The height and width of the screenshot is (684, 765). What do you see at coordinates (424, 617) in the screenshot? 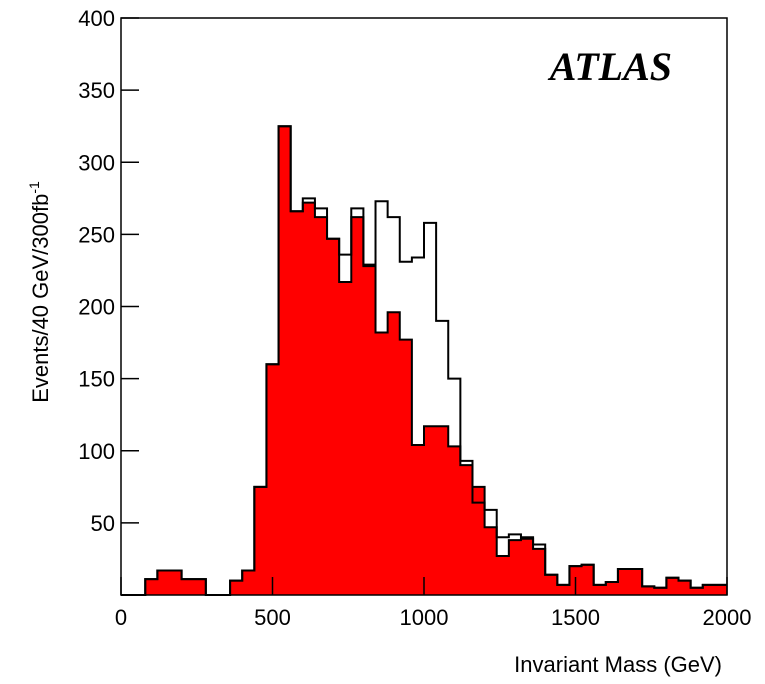
I see `x-tick-label: 1000` at bounding box center [424, 617].